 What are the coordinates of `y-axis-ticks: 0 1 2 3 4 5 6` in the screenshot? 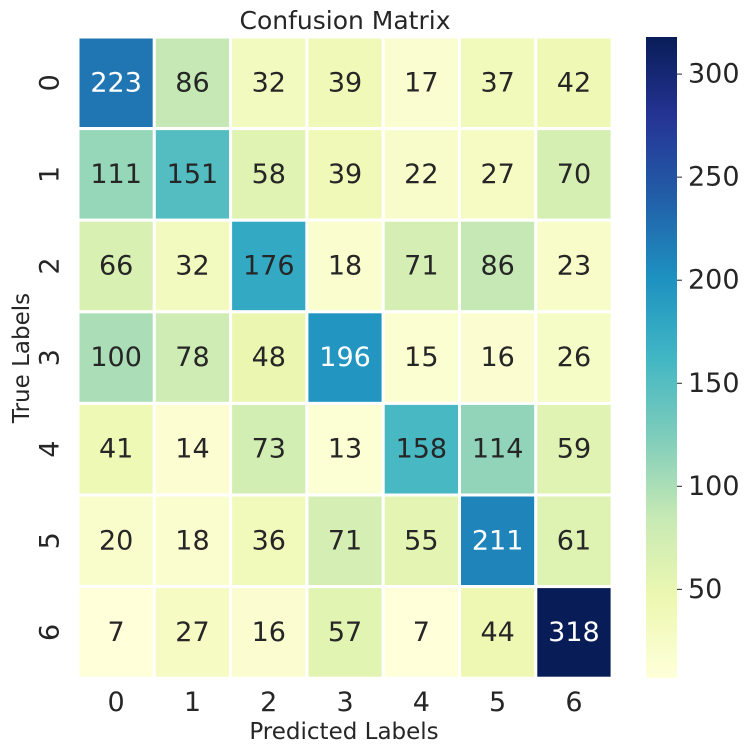 It's located at (50, 357).